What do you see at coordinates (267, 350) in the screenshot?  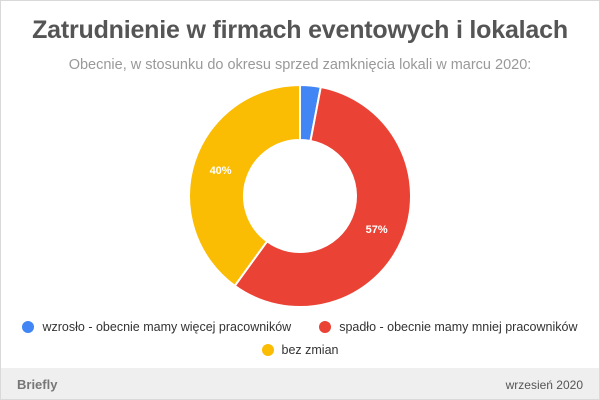 I see `legend-swatch-bez-zmian` at bounding box center [267, 350].